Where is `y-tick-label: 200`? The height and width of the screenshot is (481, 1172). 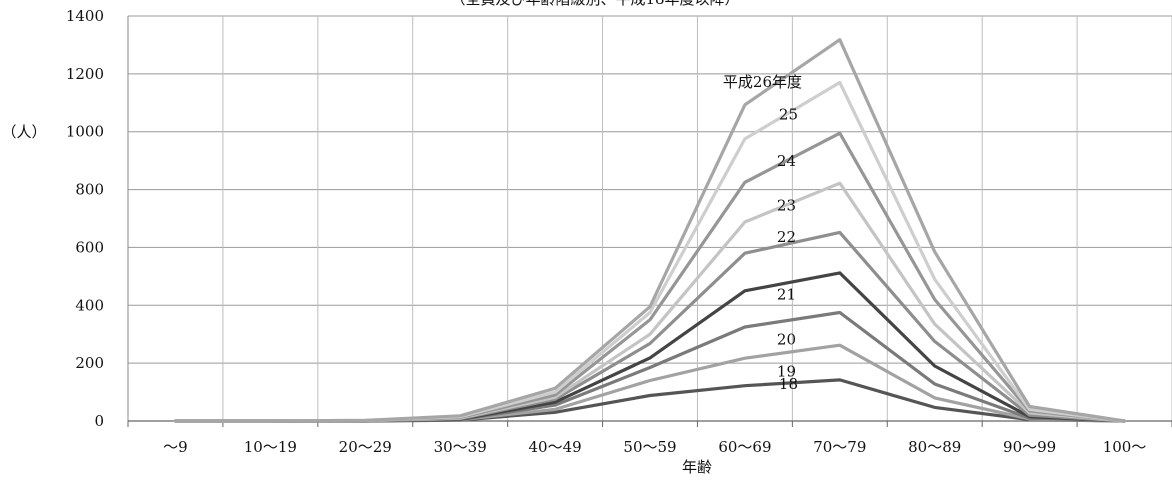
y-tick-label: 200 is located at coordinates (89, 363).